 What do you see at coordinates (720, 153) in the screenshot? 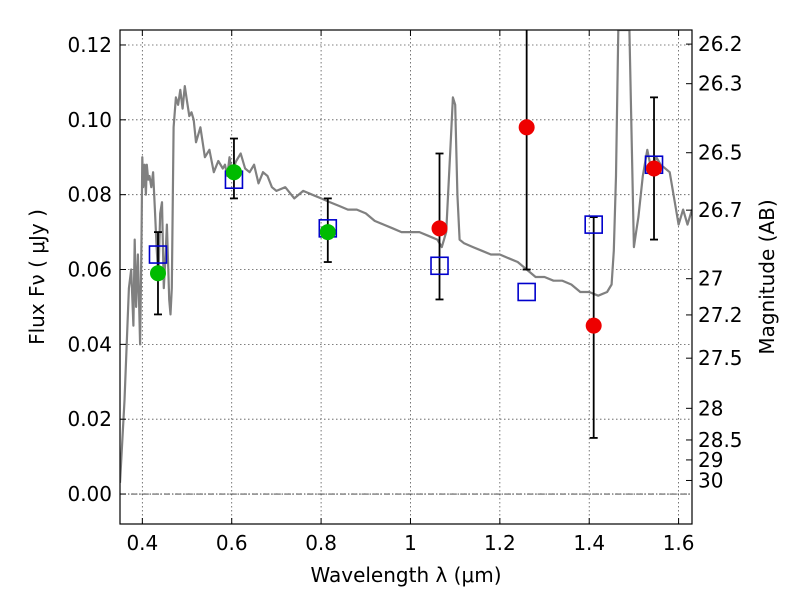
I see `magnitude-tick-label: 26.5` at bounding box center [720, 153].